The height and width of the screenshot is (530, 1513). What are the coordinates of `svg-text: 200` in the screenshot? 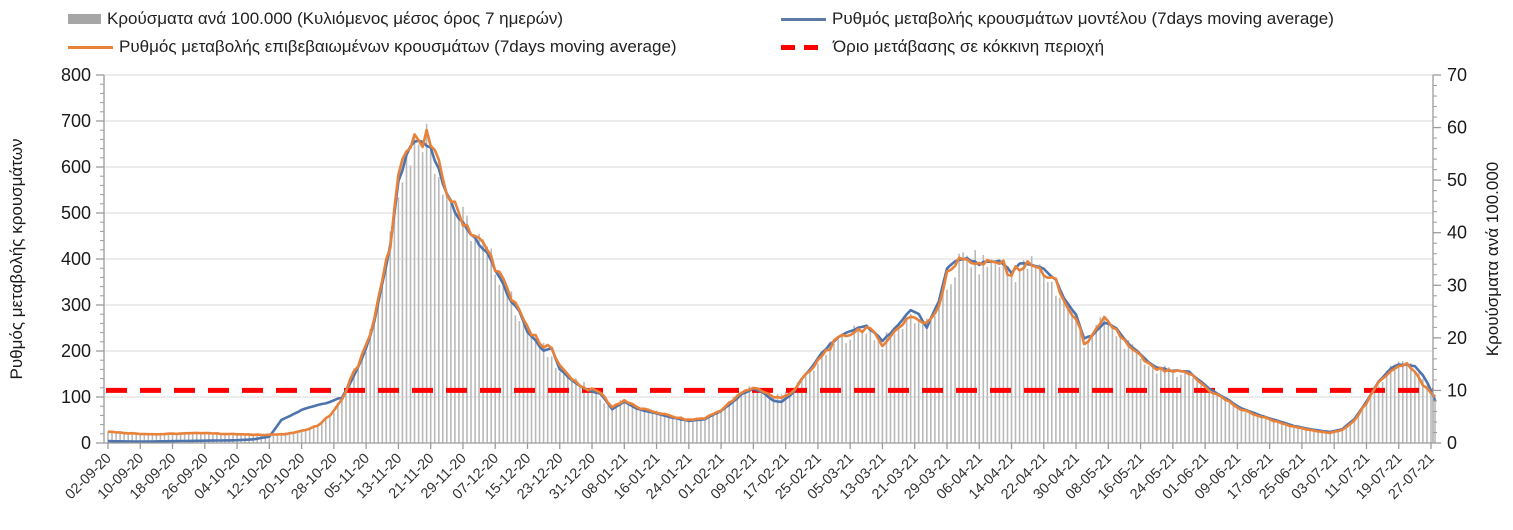 It's located at (76, 351).